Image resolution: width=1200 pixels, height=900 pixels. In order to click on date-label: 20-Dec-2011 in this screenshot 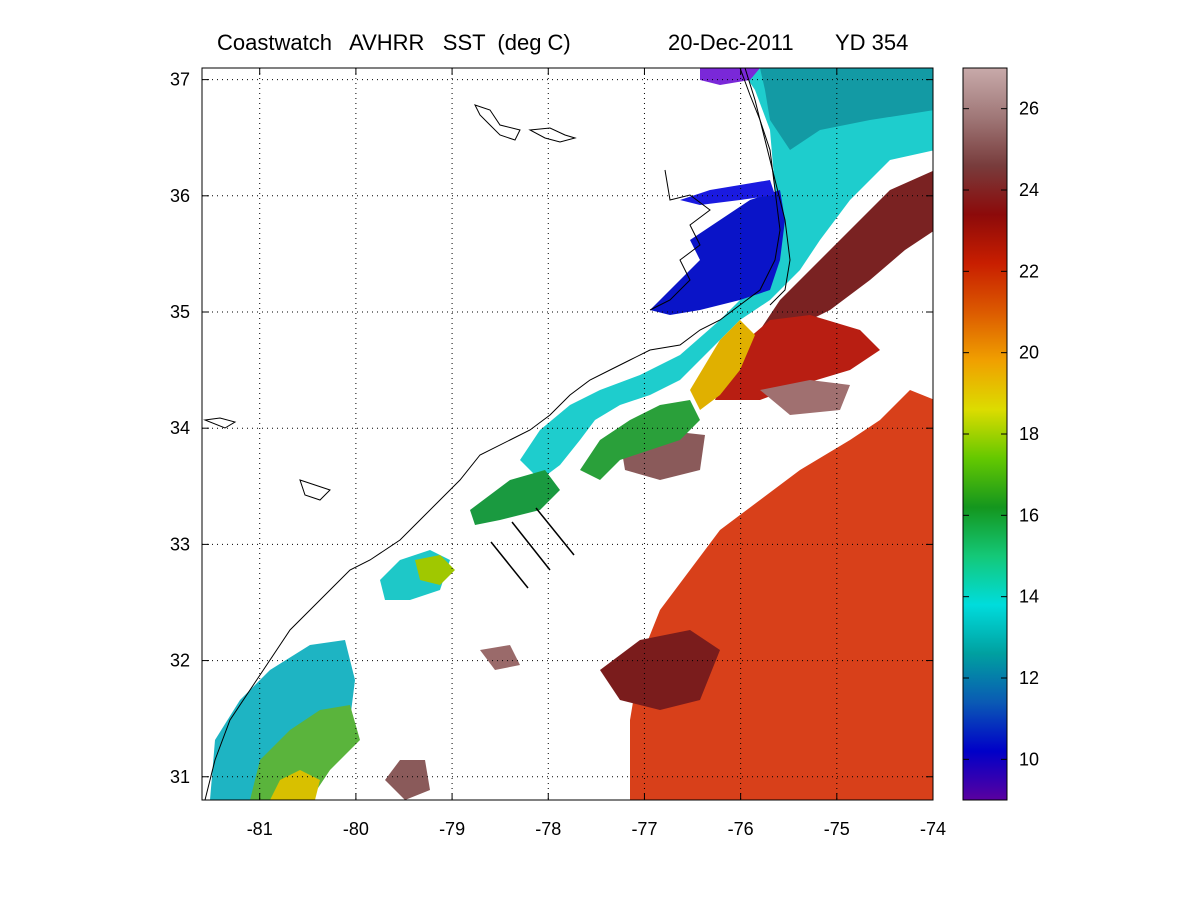, I will do `click(731, 42)`.